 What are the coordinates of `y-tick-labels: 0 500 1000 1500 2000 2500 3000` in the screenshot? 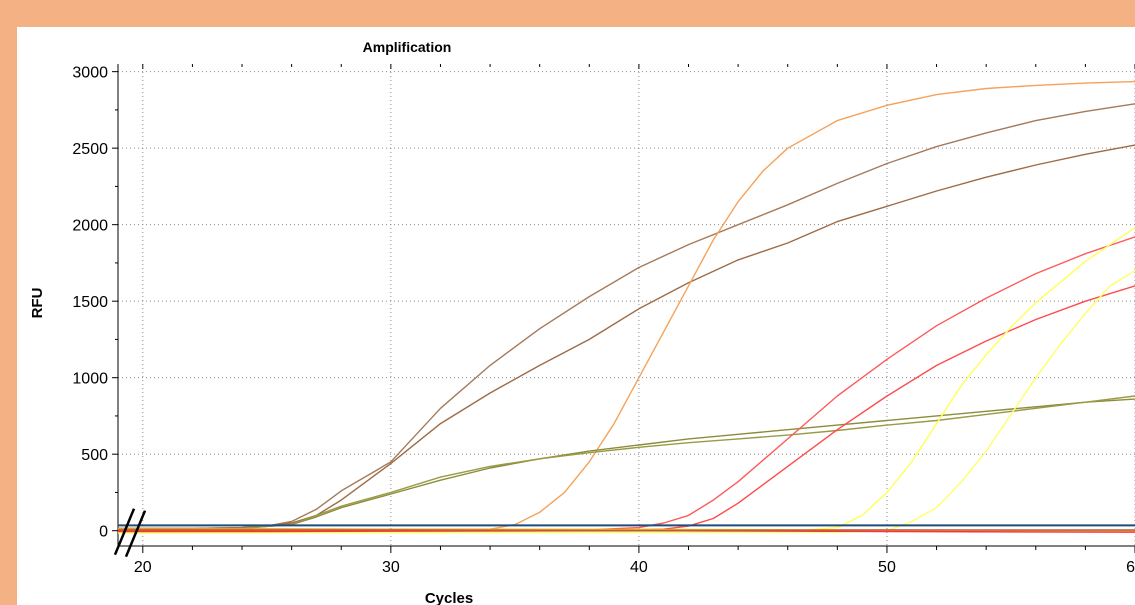 It's located at (90, 303).